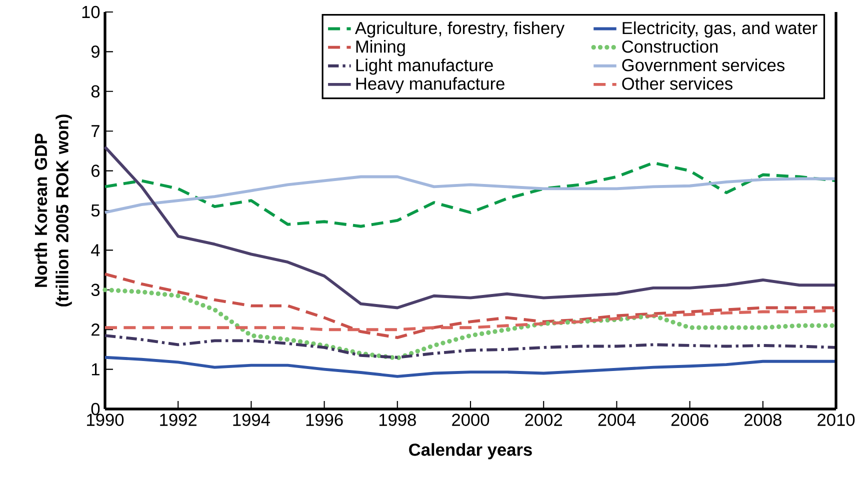 The height and width of the screenshot is (486, 864). I want to click on y-tick-label: 8, so click(95, 91).